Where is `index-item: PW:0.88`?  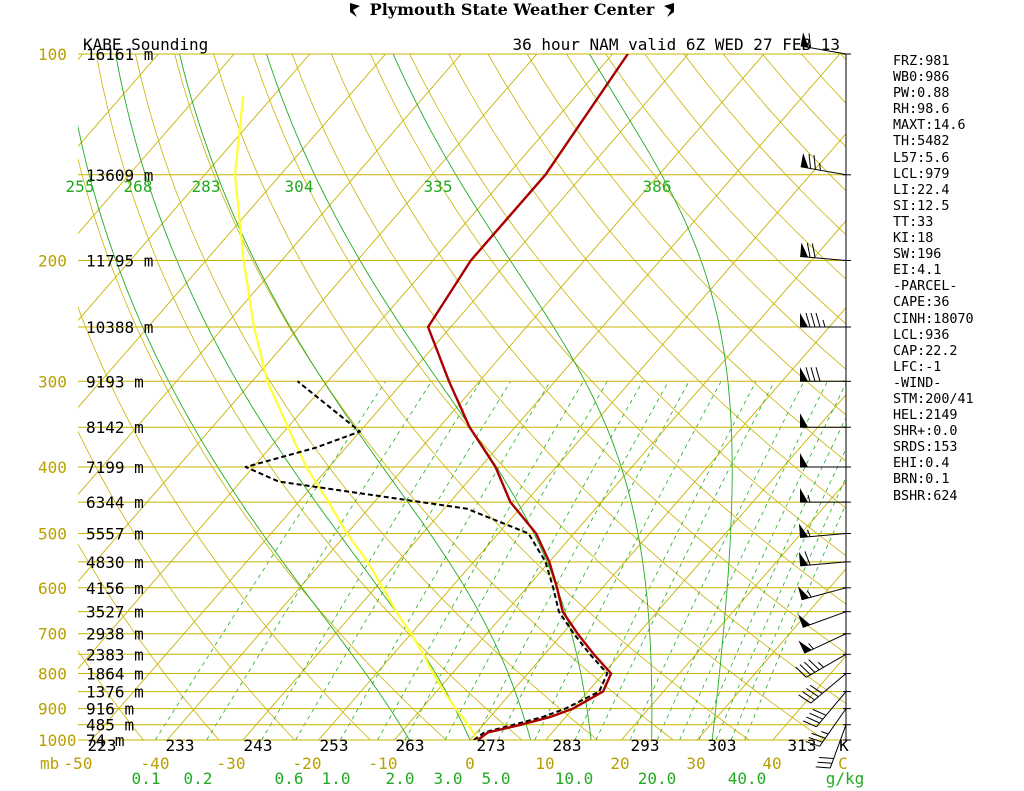 index-item: PW:0.88 is located at coordinates (921, 94).